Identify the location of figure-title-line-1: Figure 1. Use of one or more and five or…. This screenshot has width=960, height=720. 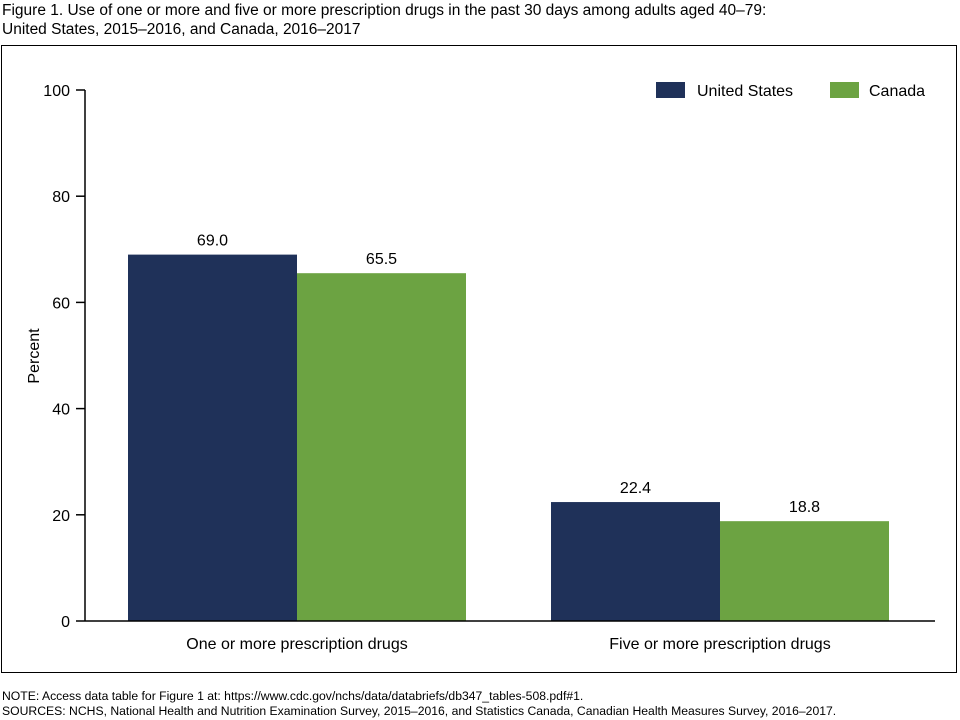
(384, 10).